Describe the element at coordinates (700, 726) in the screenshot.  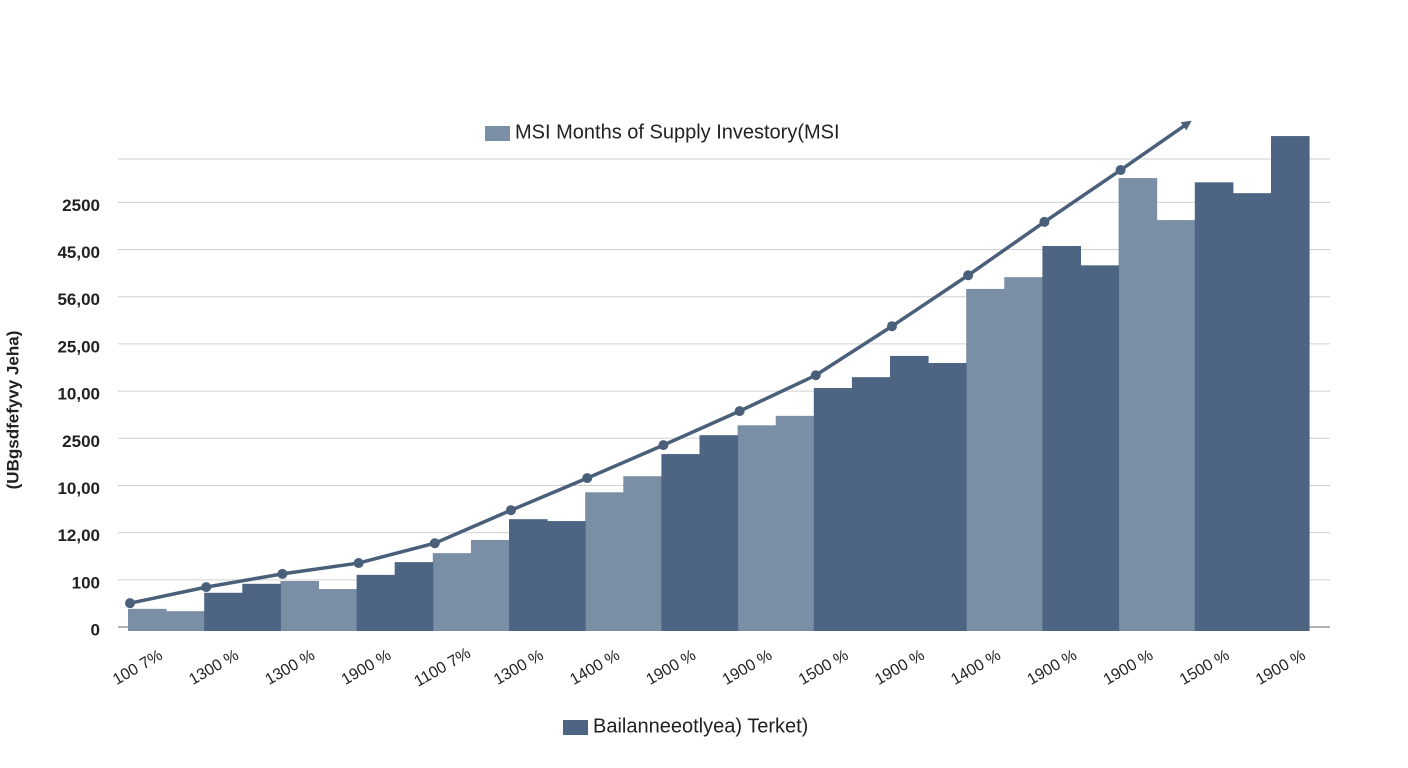
I see `legend-label: Bailanneeotlyea) Terket)` at that location.